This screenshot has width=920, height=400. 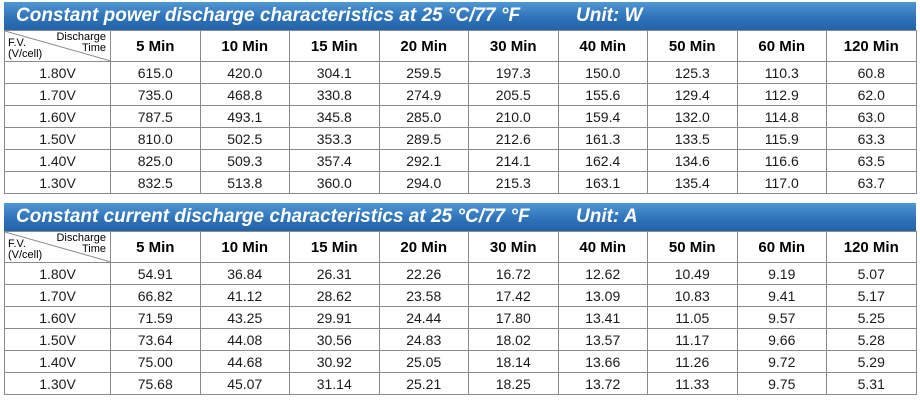 What do you see at coordinates (871, 160) in the screenshot?
I see `value-cell: 63.5` at bounding box center [871, 160].